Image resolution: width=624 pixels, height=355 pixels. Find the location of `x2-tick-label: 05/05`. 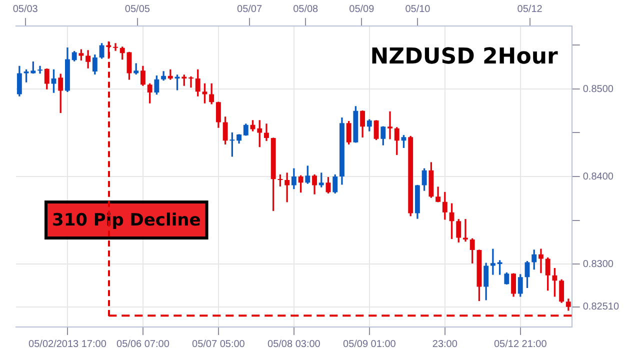

x2-tick-label: 05/05 is located at coordinates (137, 9).